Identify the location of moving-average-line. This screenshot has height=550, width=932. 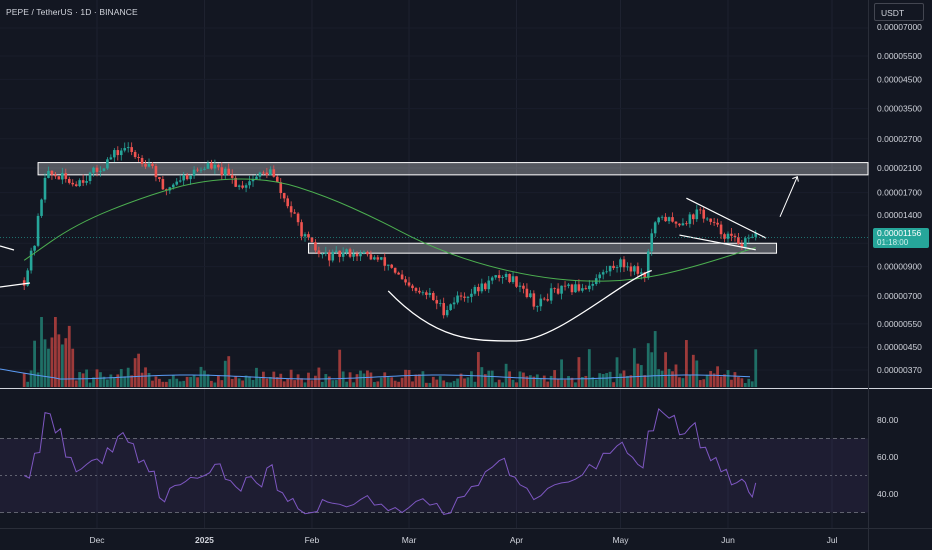
(389, 230).